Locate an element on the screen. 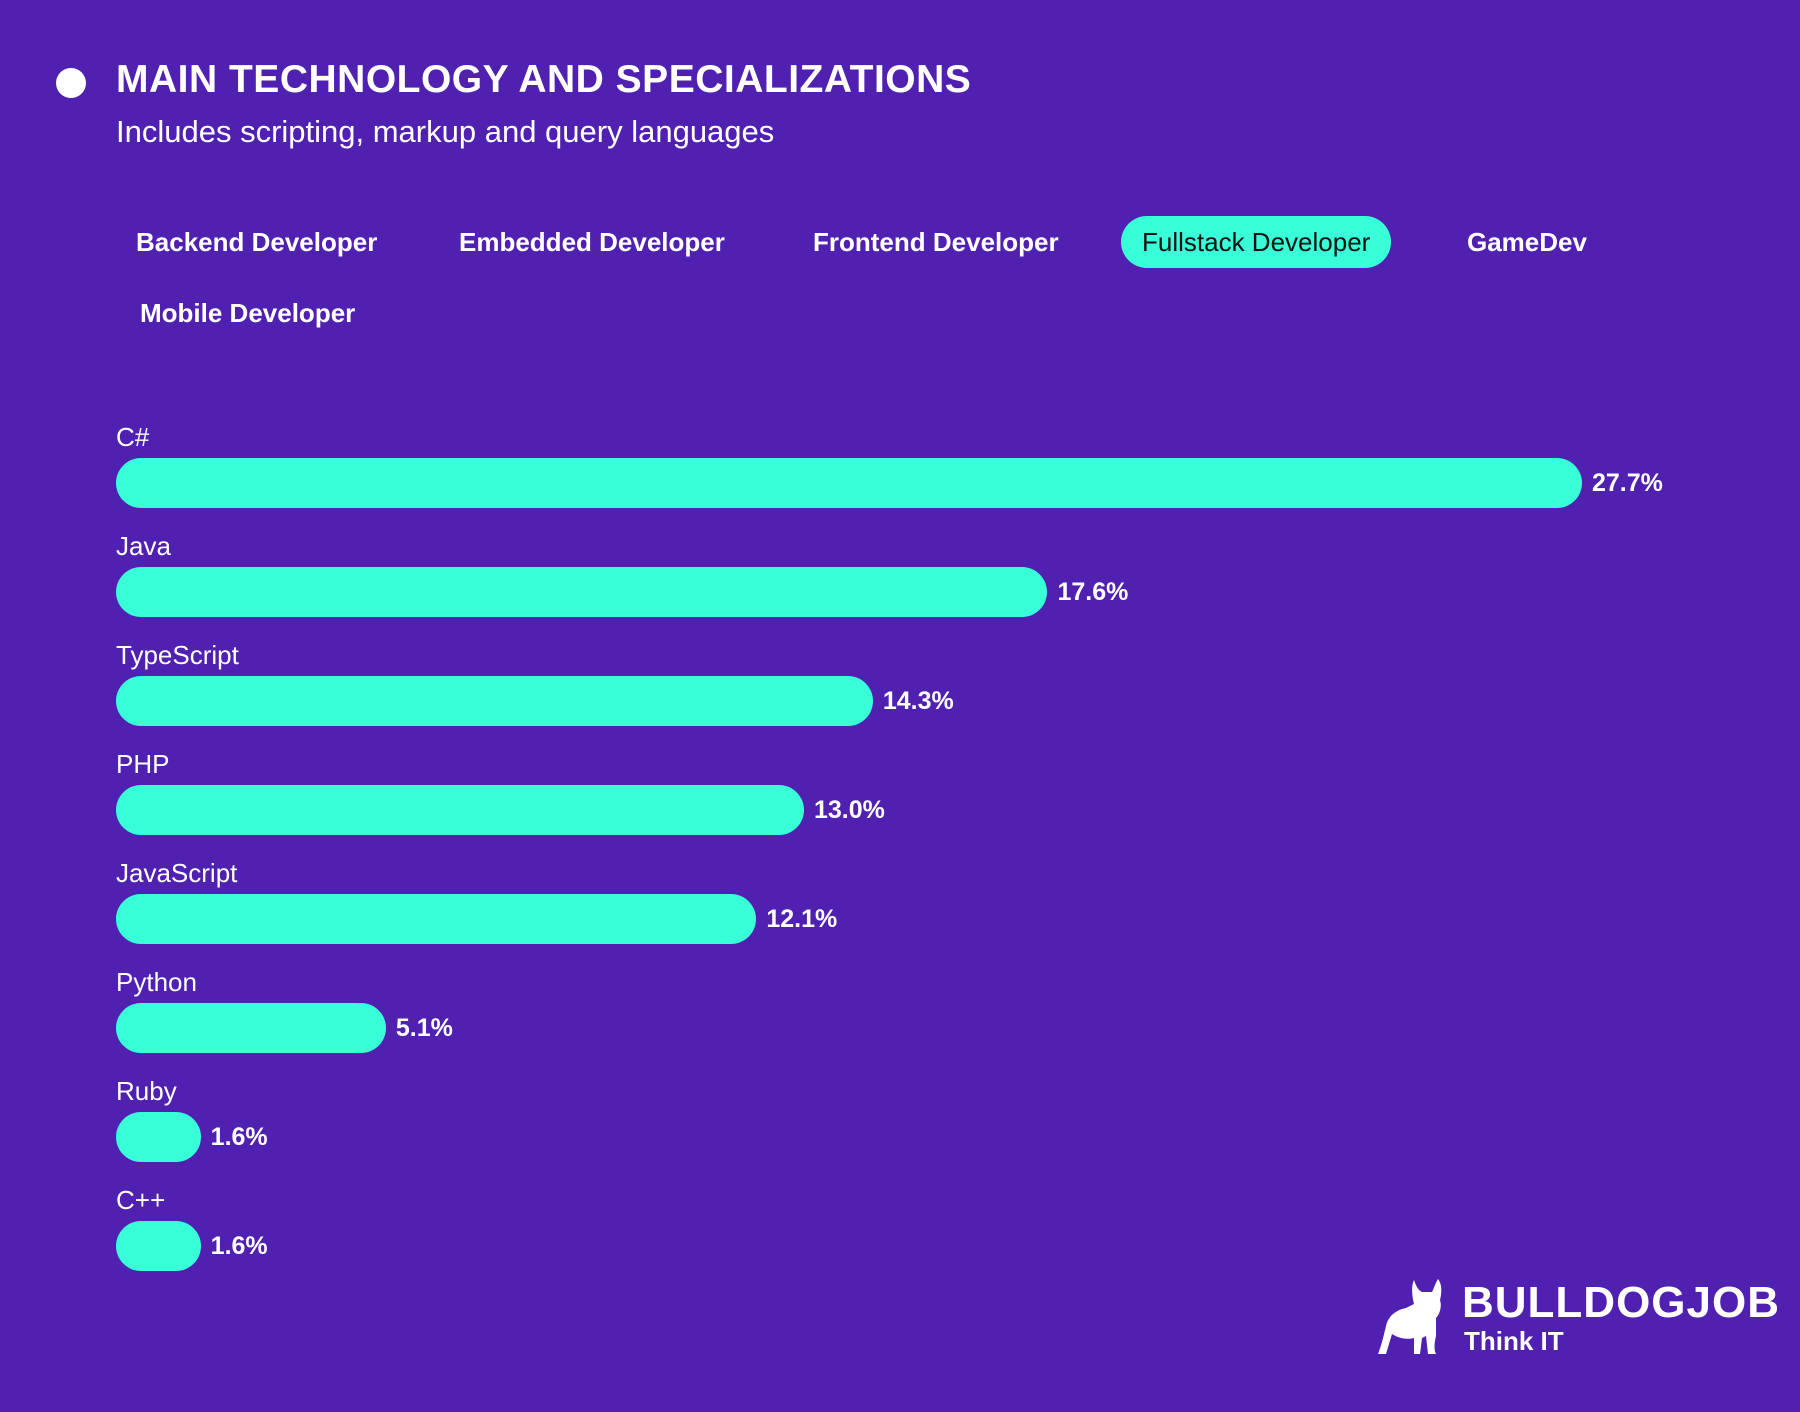 Image resolution: width=1800 pixels, height=1412 pixels. category-label: JavaScript is located at coordinates (177, 873).